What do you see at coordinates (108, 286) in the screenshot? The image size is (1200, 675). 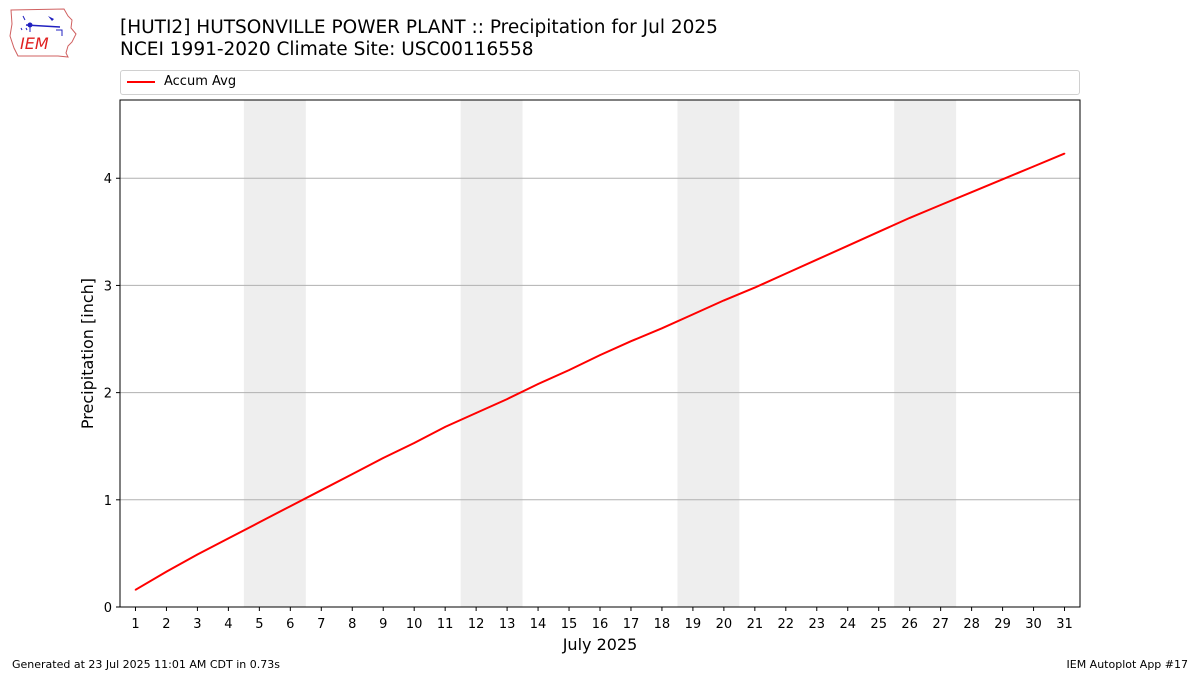 I see `y-tick-label: 3` at bounding box center [108, 286].